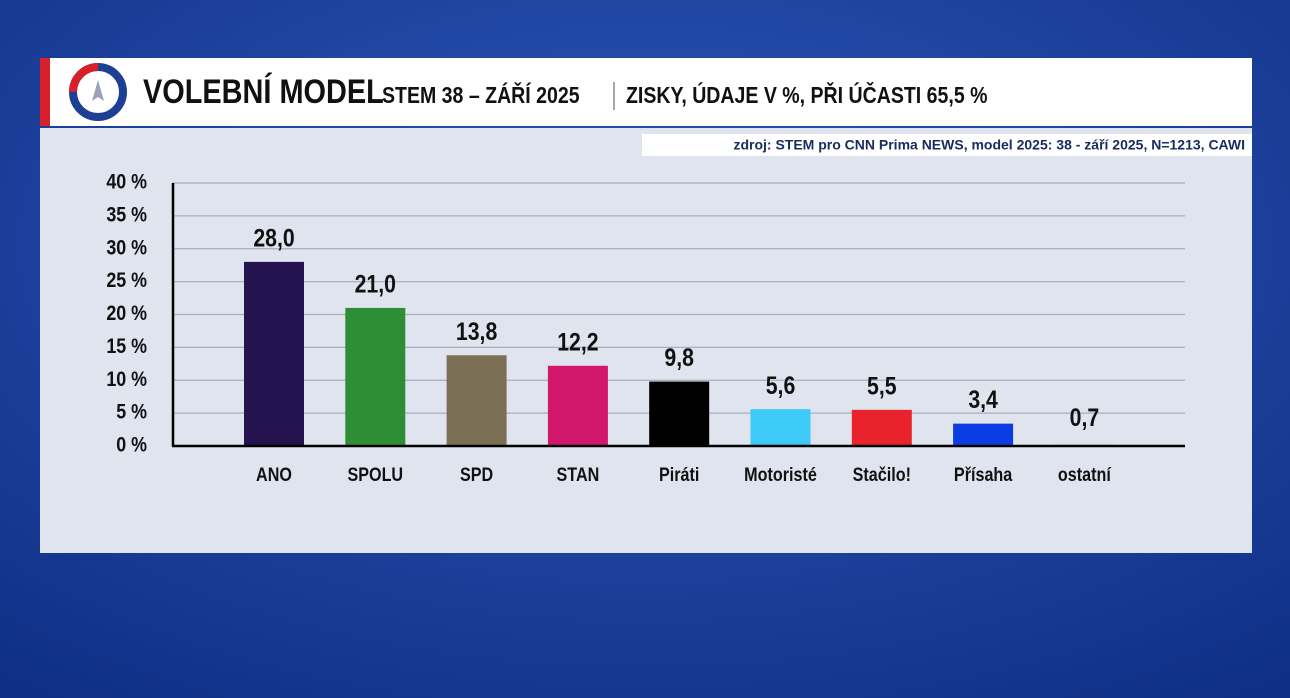 The image size is (1290, 698). Describe the element at coordinates (98, 92) in the screenshot. I see `logo` at that location.